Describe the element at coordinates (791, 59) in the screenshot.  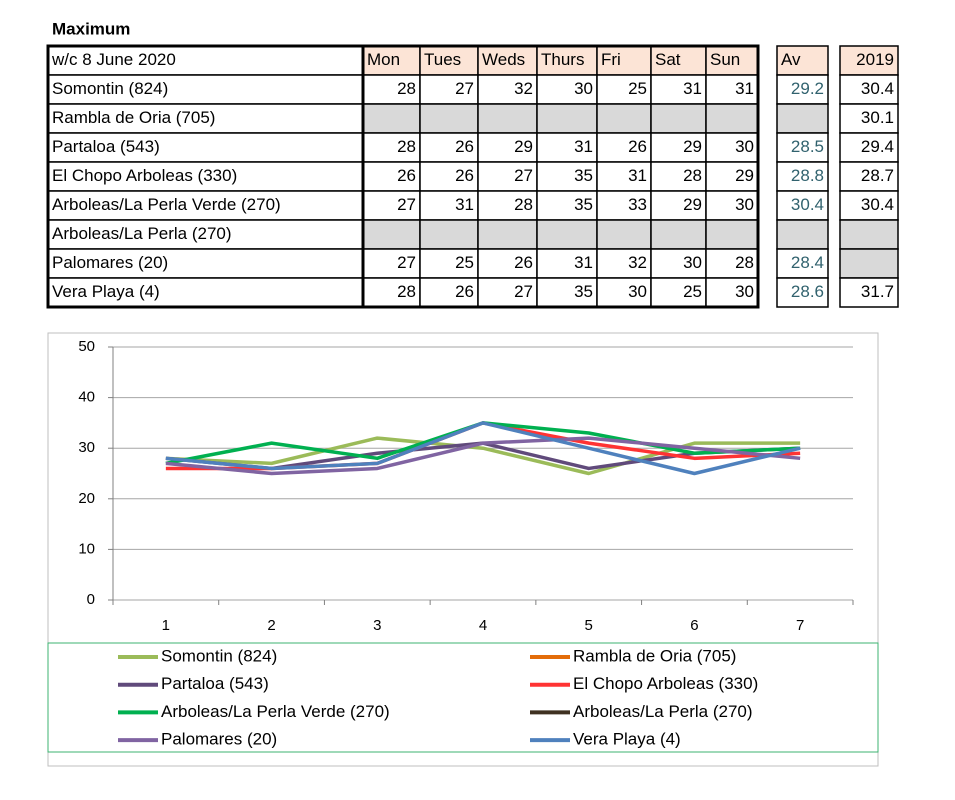
I see `header-av: Av` at that location.